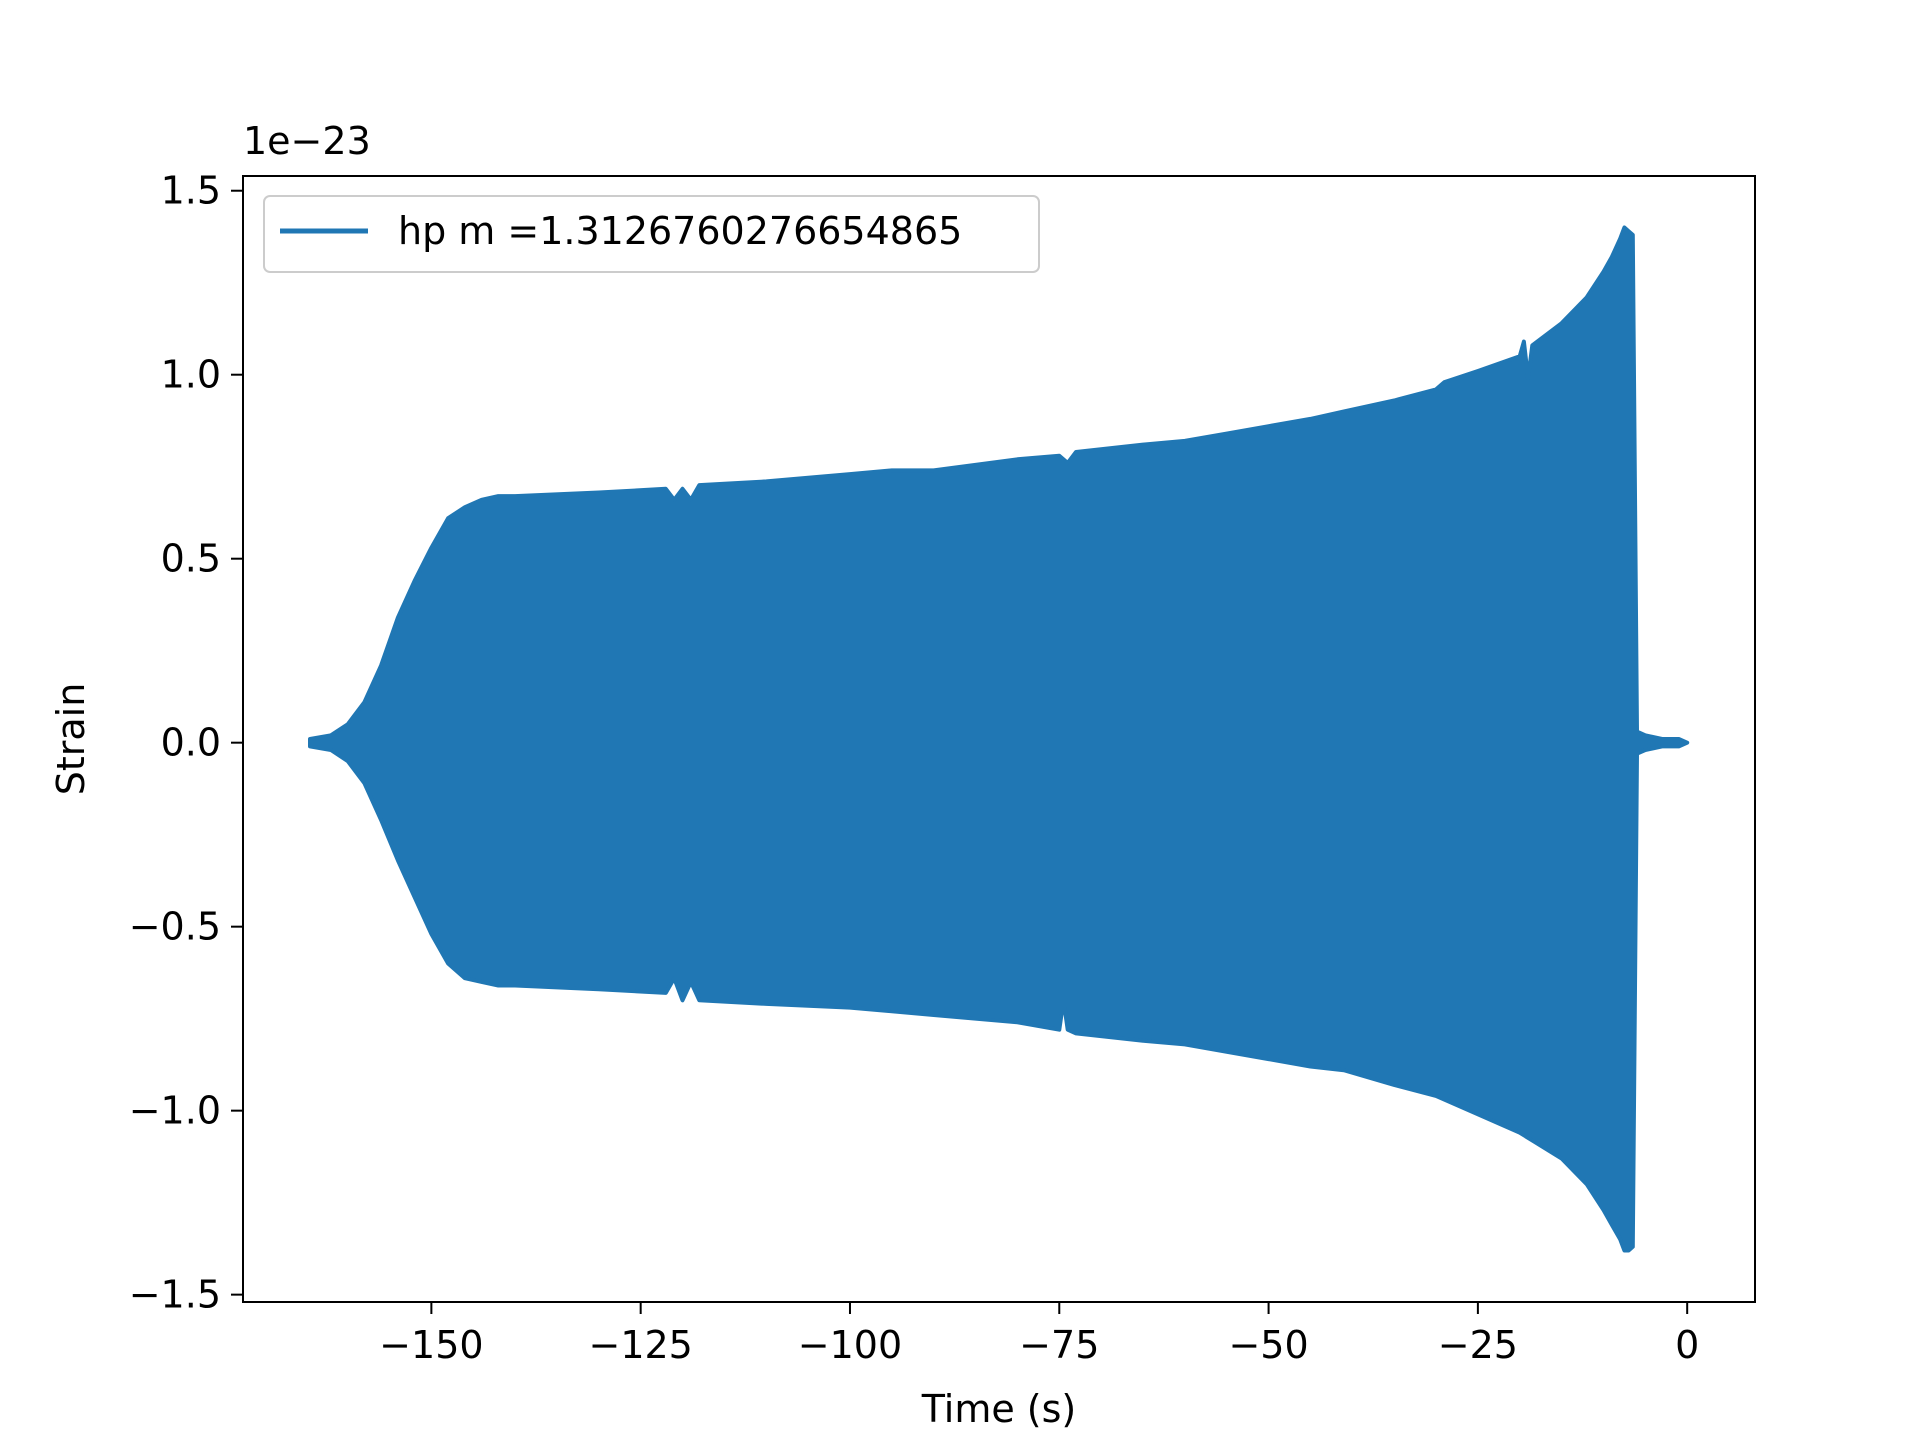 The image size is (1920, 1440). What do you see at coordinates (999, 1409) in the screenshot?
I see `x-axis-label: Time (s)` at bounding box center [999, 1409].